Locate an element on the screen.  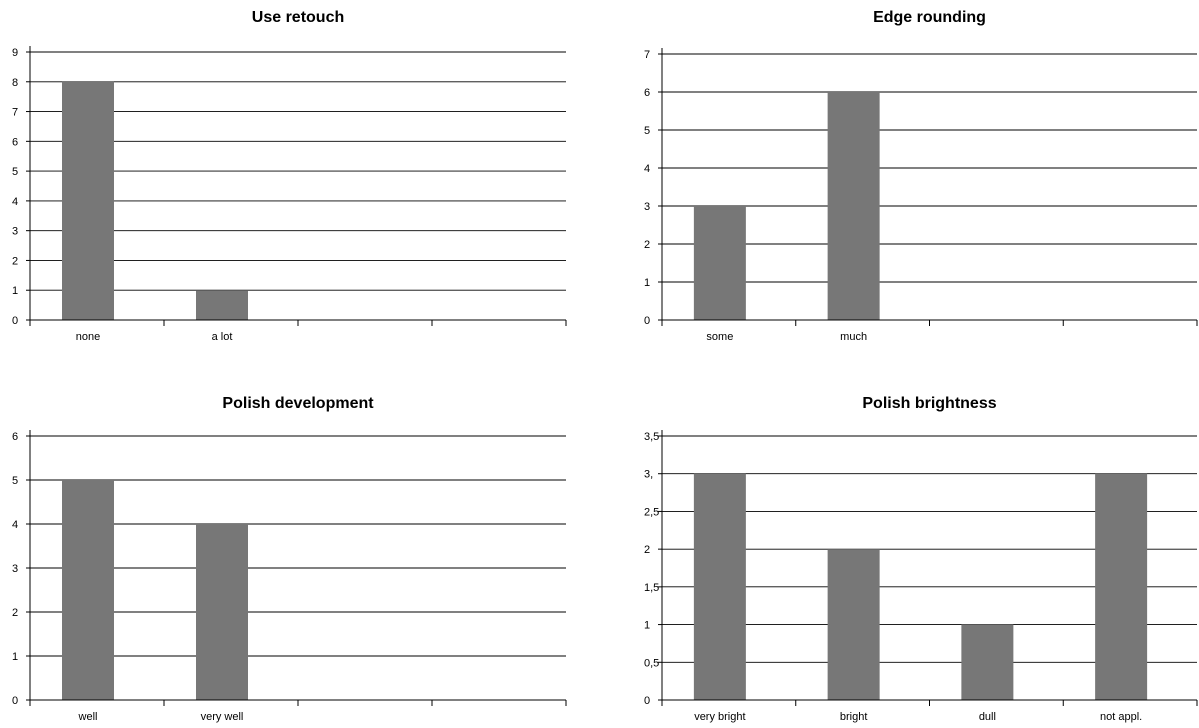
y-tick-label: 9 is located at coordinates (15, 53).